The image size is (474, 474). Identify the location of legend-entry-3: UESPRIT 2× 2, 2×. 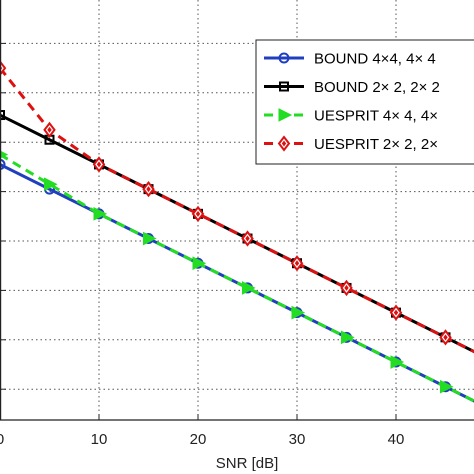
(351, 144).